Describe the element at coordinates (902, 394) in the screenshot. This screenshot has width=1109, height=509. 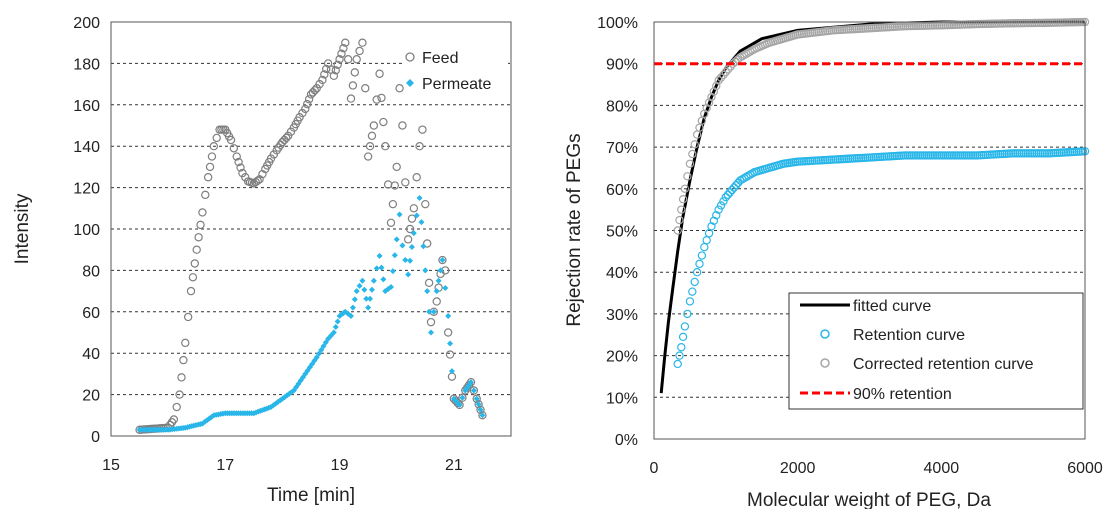
I see `legend-ninety-label: 90% retention` at that location.